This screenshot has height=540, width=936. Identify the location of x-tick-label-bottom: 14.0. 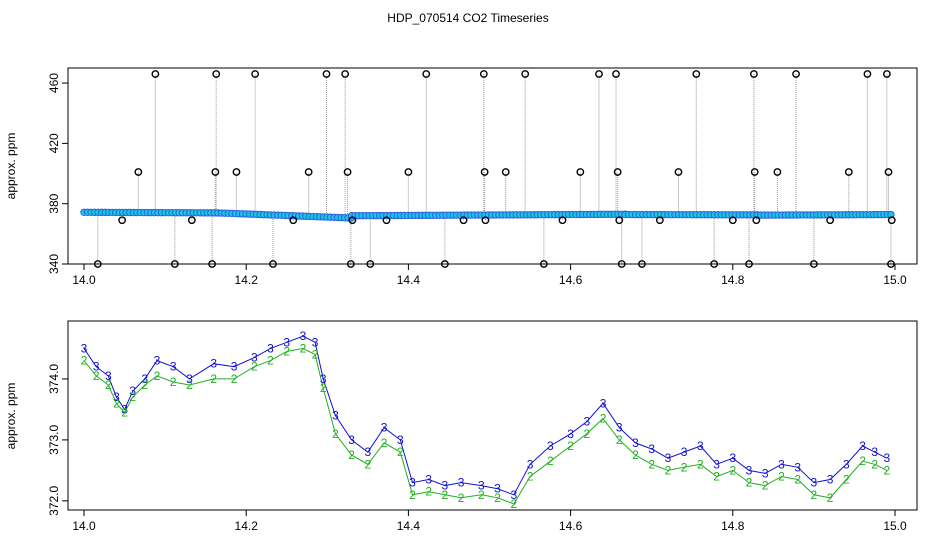
(84, 526).